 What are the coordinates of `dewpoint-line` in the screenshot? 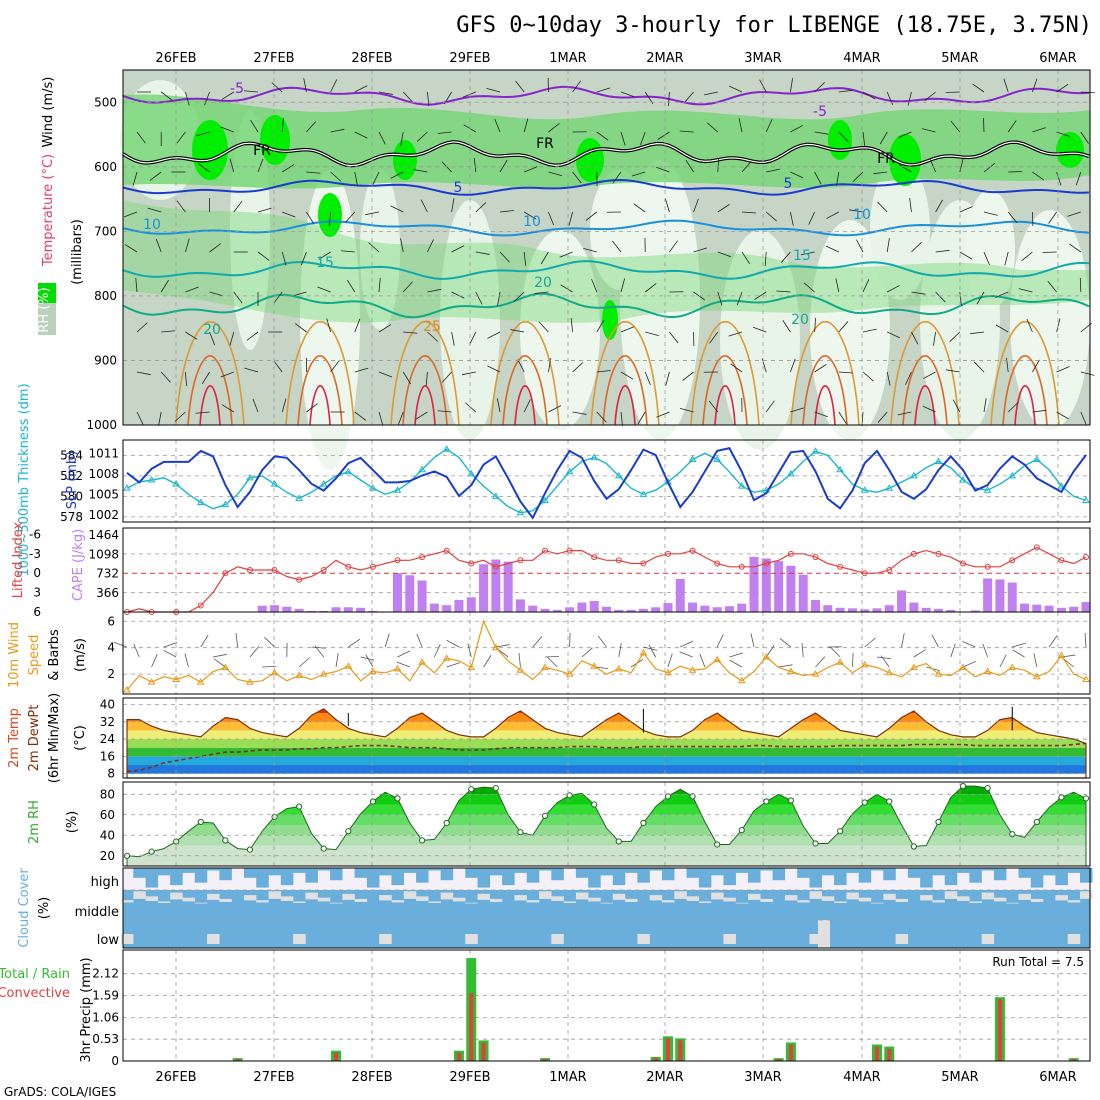 It's located at (606, 757).